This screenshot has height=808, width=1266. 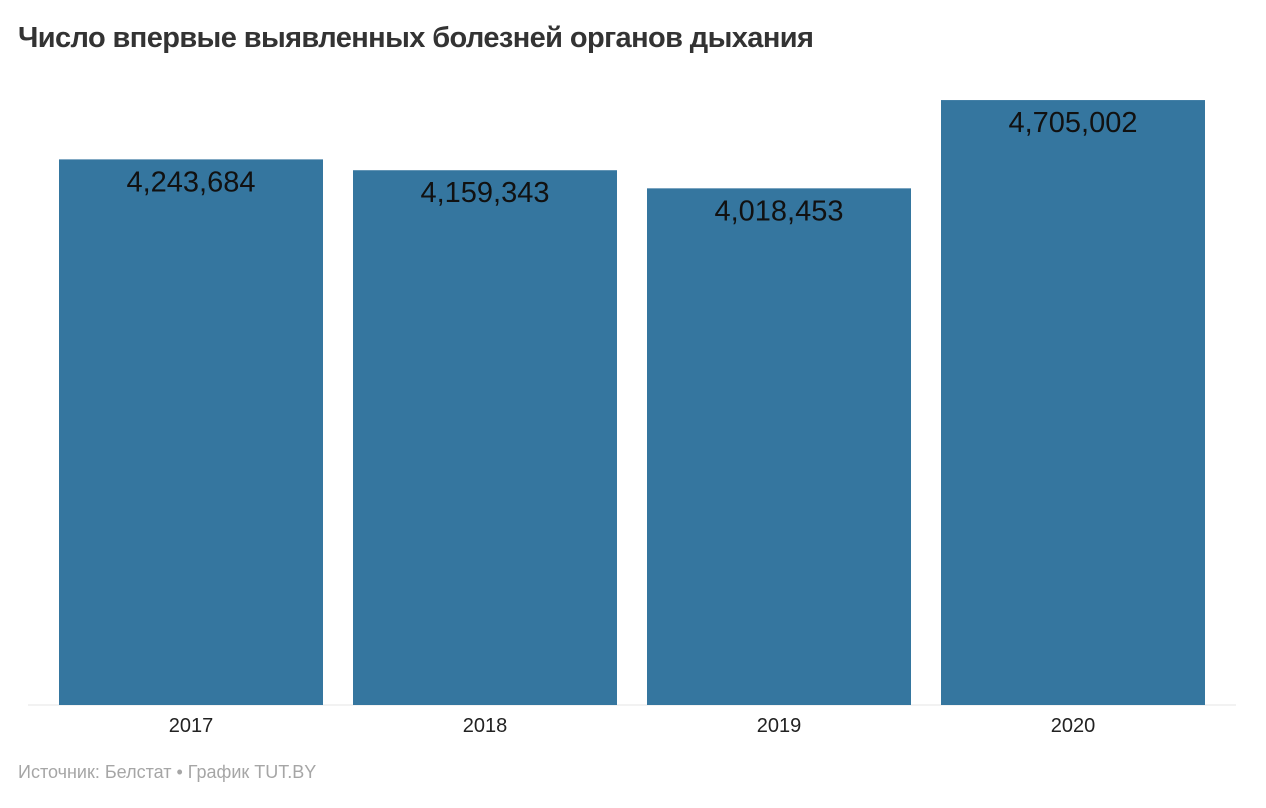 What do you see at coordinates (1072, 123) in the screenshot?
I see `bar-value-label-2020: 4,705,002` at bounding box center [1072, 123].